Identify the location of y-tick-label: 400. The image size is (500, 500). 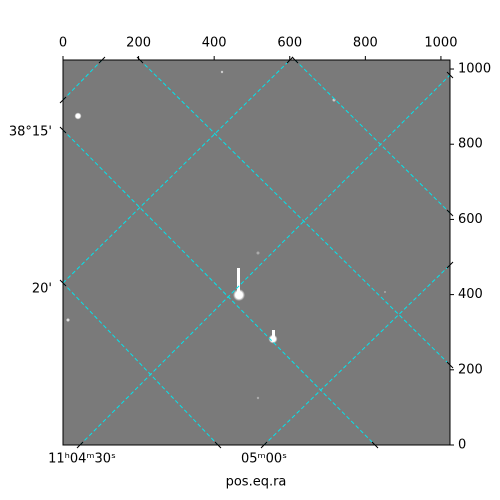
(470, 294).